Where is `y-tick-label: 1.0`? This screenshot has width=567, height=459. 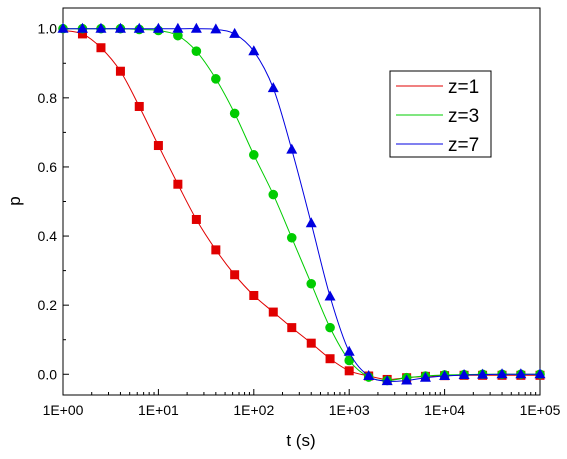
y-tick-label: 1.0 is located at coordinates (48, 29).